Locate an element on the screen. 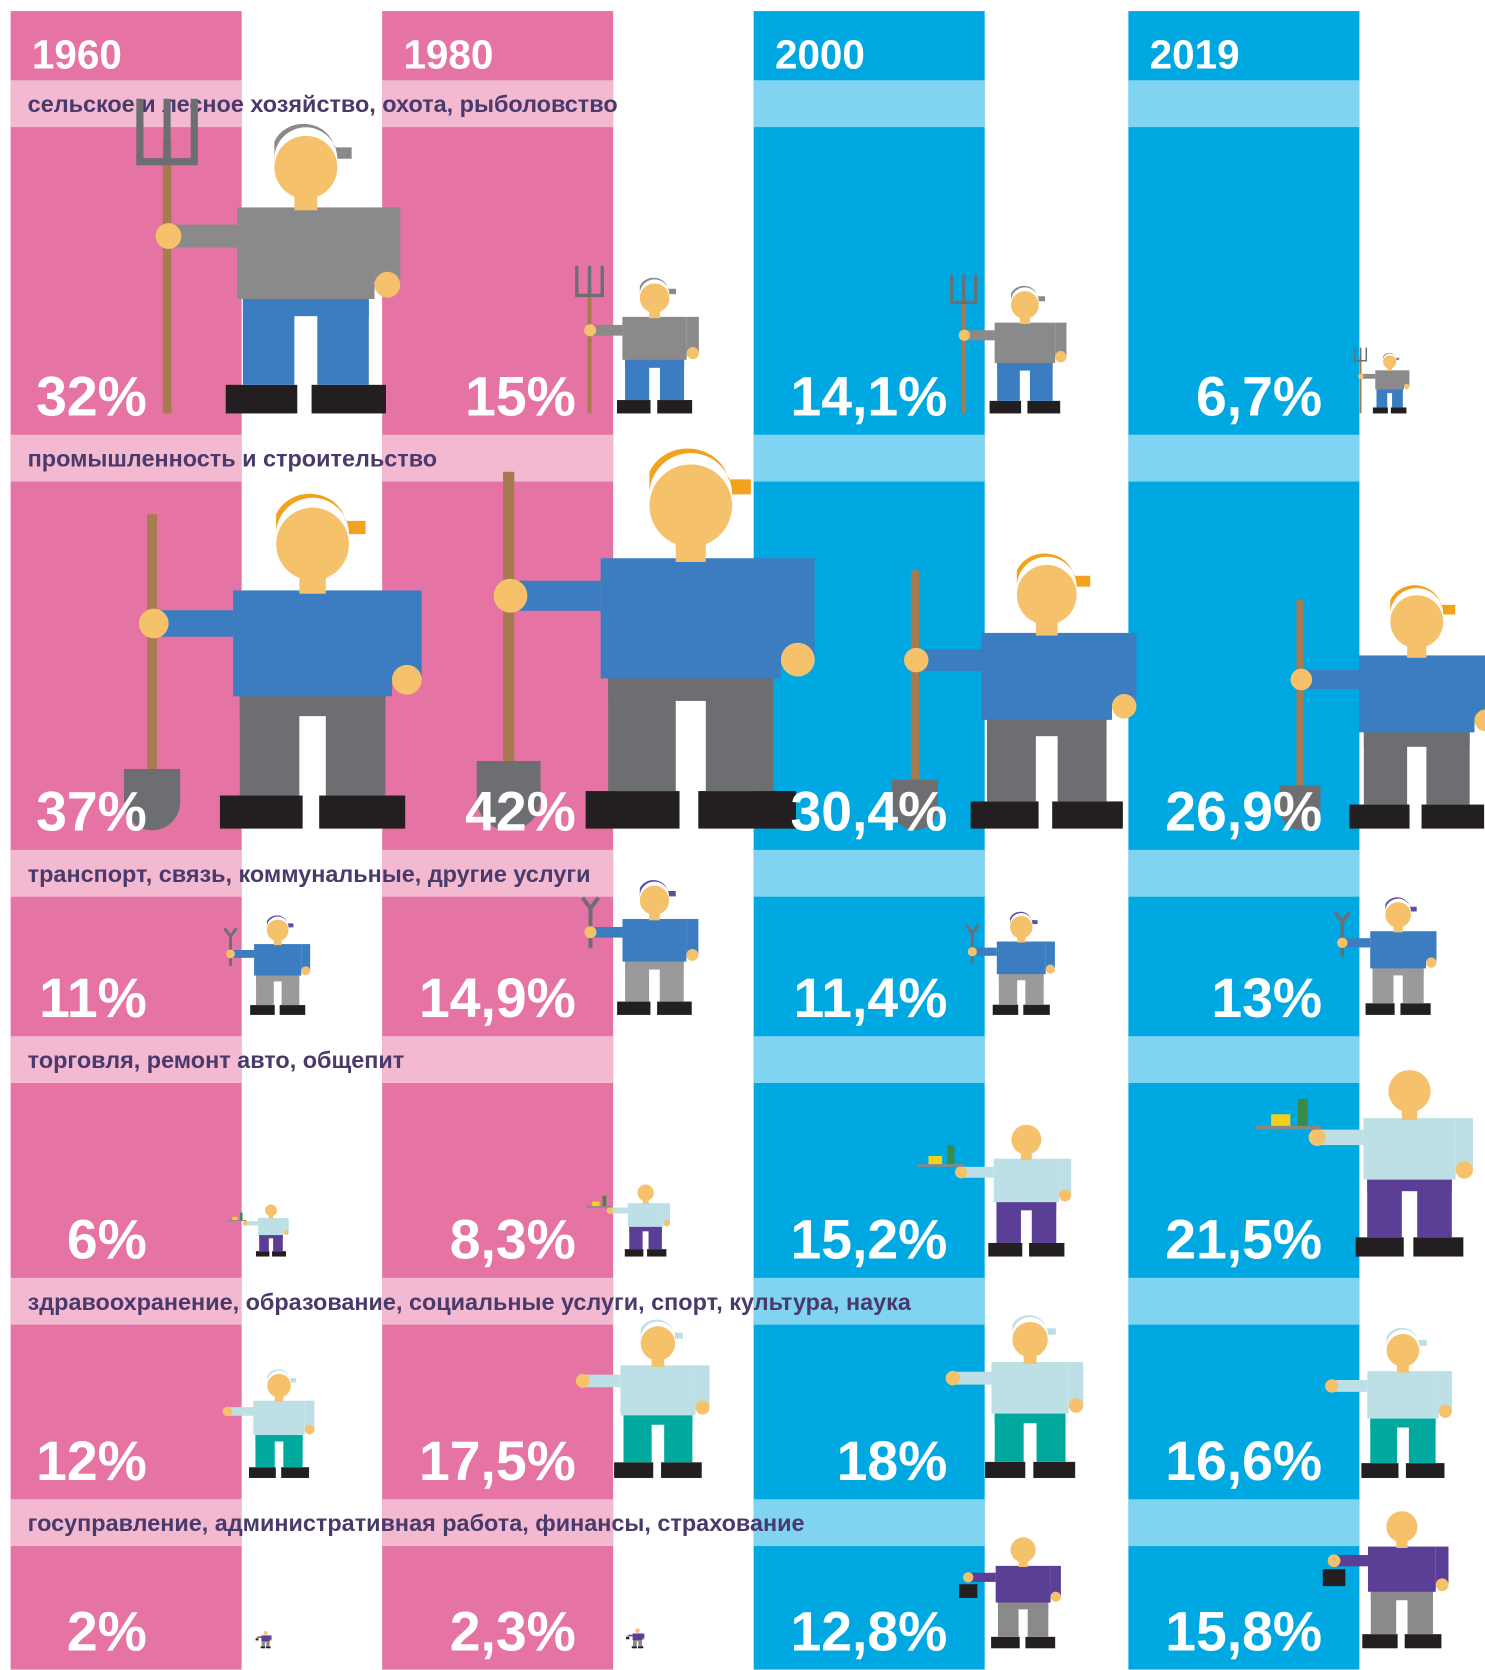 Image resolution: width=1485 pixels, height=1670 pixels. percent-label: 32% is located at coordinates (91, 397).